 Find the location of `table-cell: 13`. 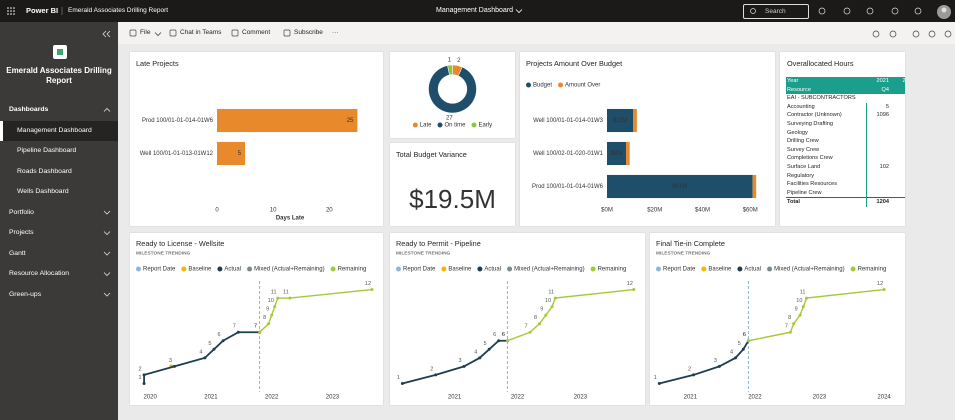

table-cell: 13 is located at coordinates (897, 167).